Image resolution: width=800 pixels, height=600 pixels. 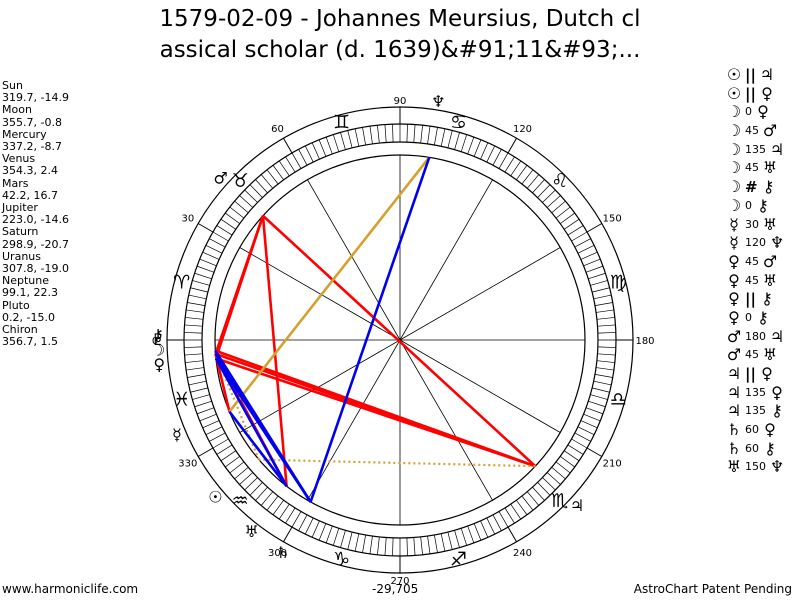 I want to click on aspect-row: ♃ 135 ♀, so click(x=755, y=392).